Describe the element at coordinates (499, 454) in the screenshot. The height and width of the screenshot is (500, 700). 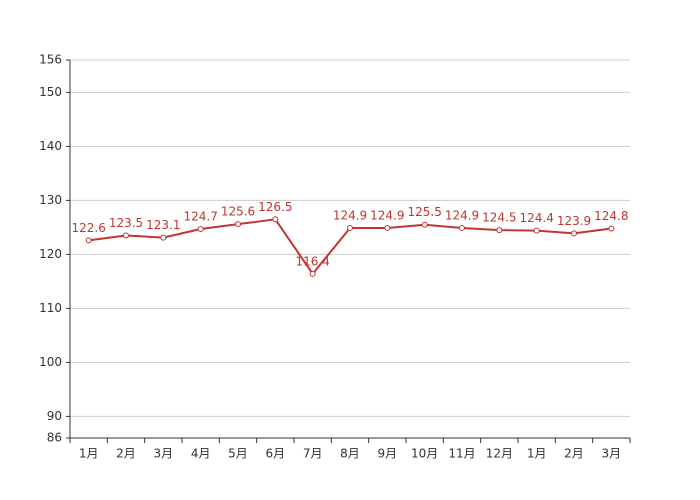
I see `x-tick-label: 12月` at that location.